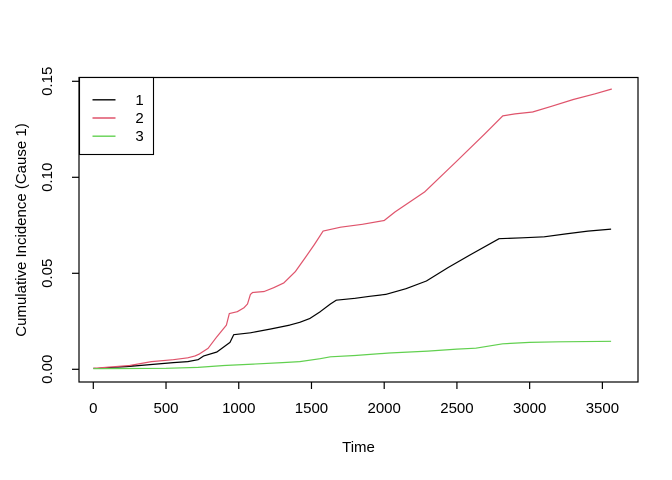 The height and width of the screenshot is (480, 672). I want to click on y-tick-label: 0.10, so click(47, 177).